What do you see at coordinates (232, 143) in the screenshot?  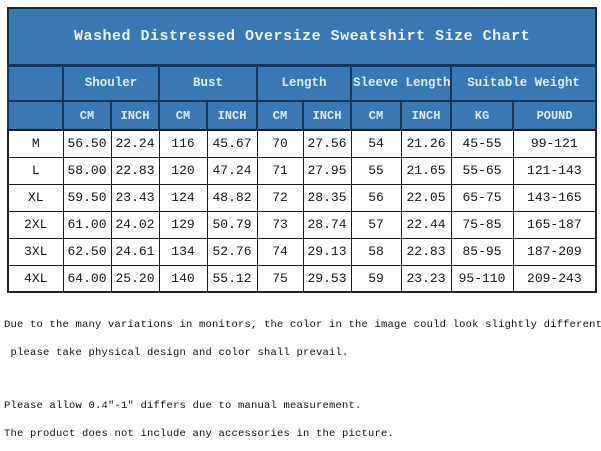 I see `value-cell: 45.67` at bounding box center [232, 143].